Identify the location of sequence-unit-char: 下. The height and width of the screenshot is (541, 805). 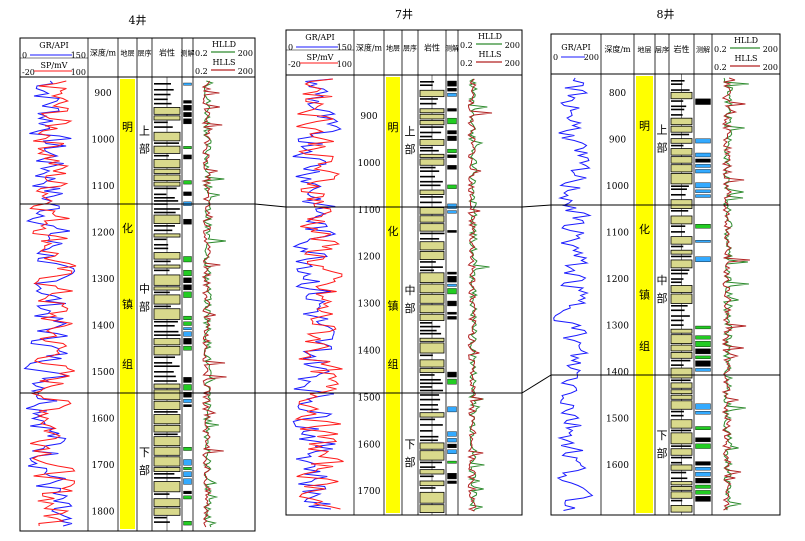
(144, 452).